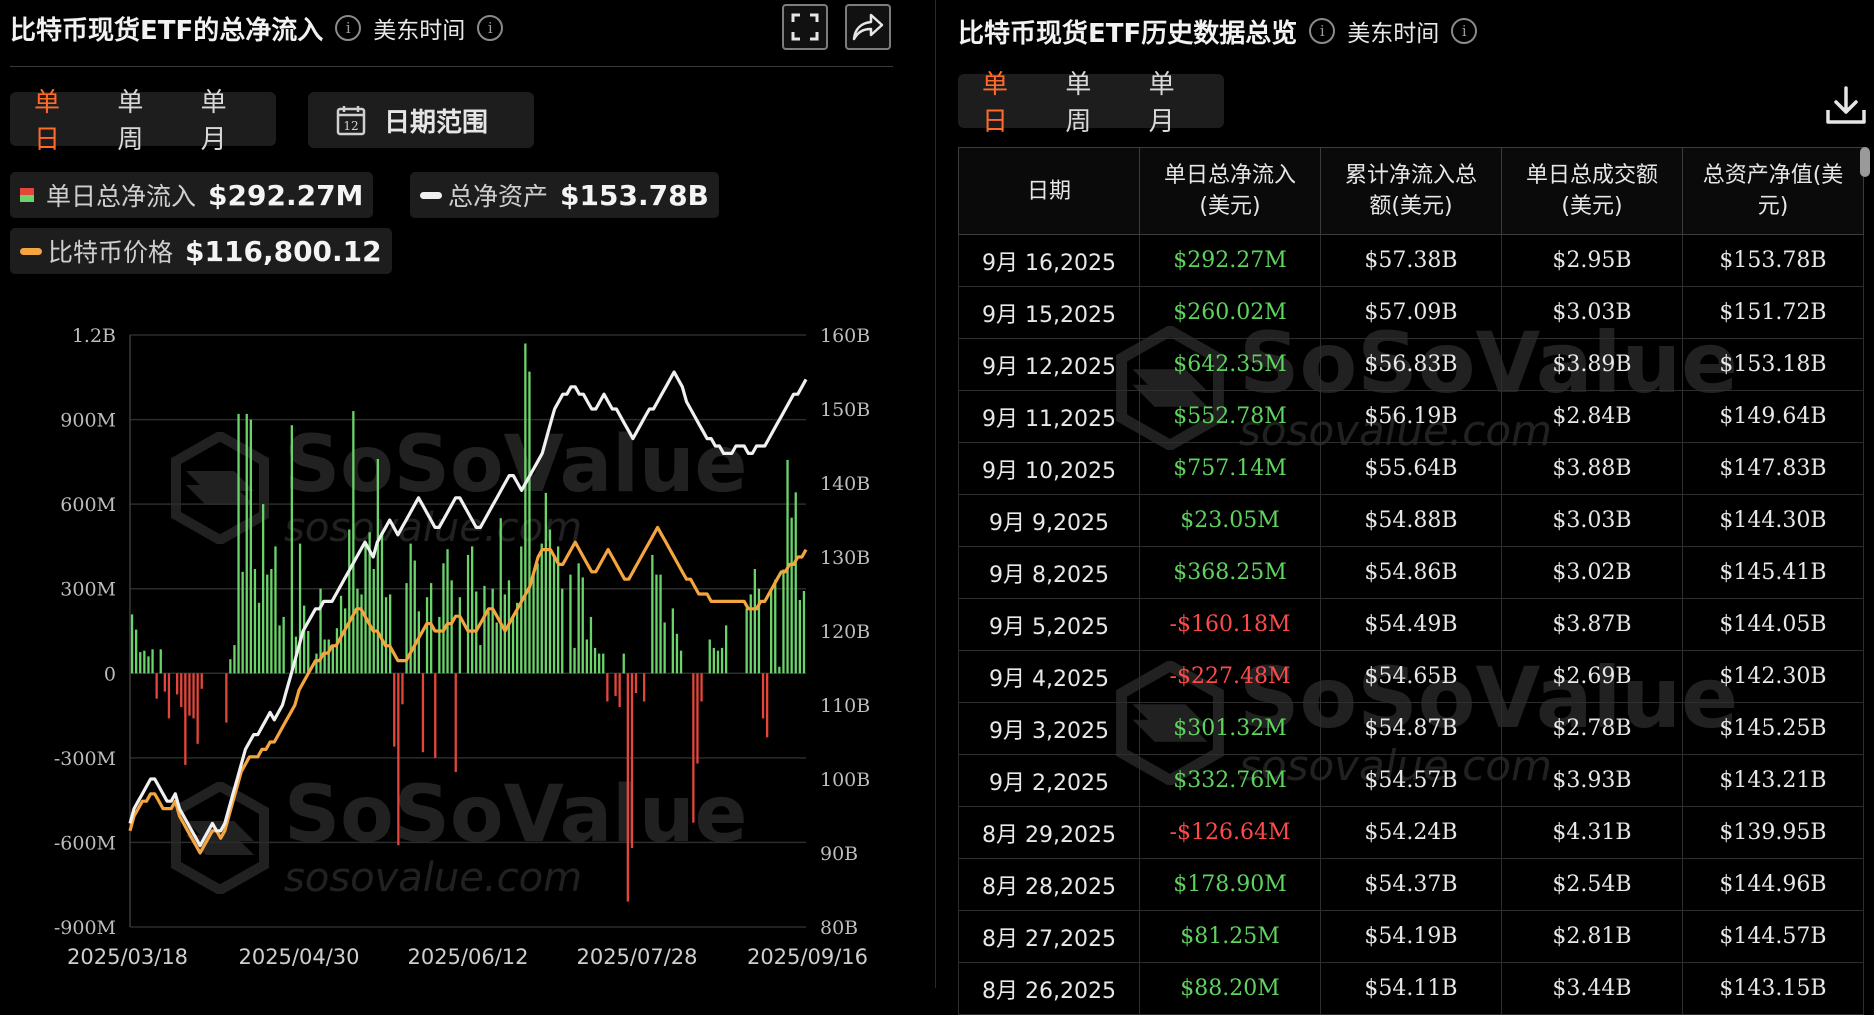 This screenshot has width=1874, height=1015. I want to click on table-cell: 8月 27,2025, so click(1049, 936).